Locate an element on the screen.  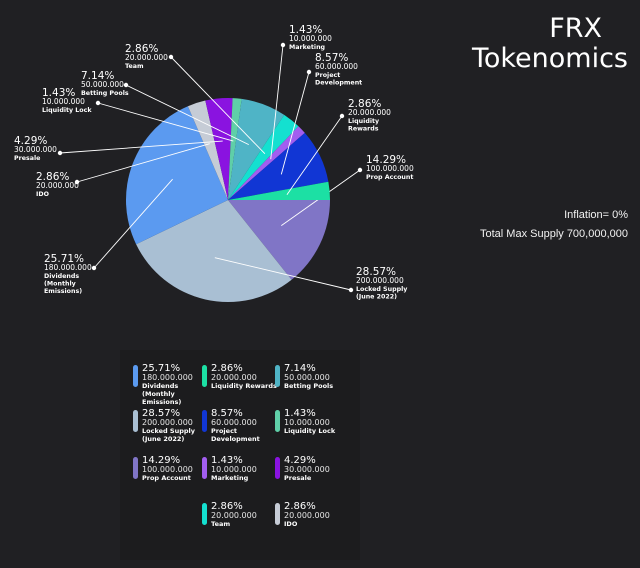
legend-percent: 14.29% is located at coordinates (161, 460).